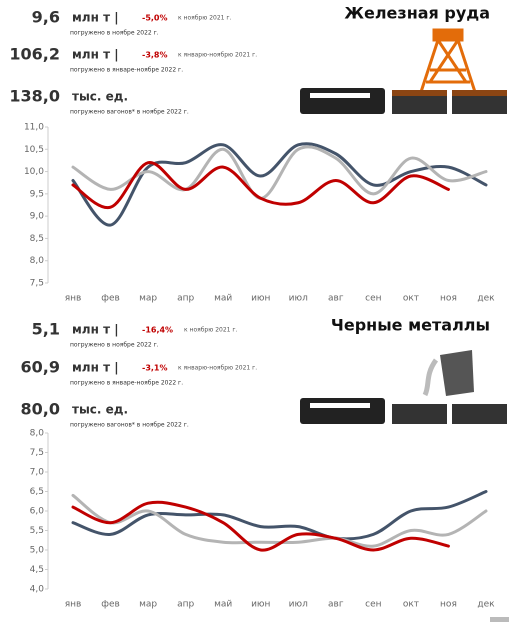 Image resolution: width=509 pixels, height=628 pixels. I want to click on y-tick-label: 4,5, so click(37, 570).